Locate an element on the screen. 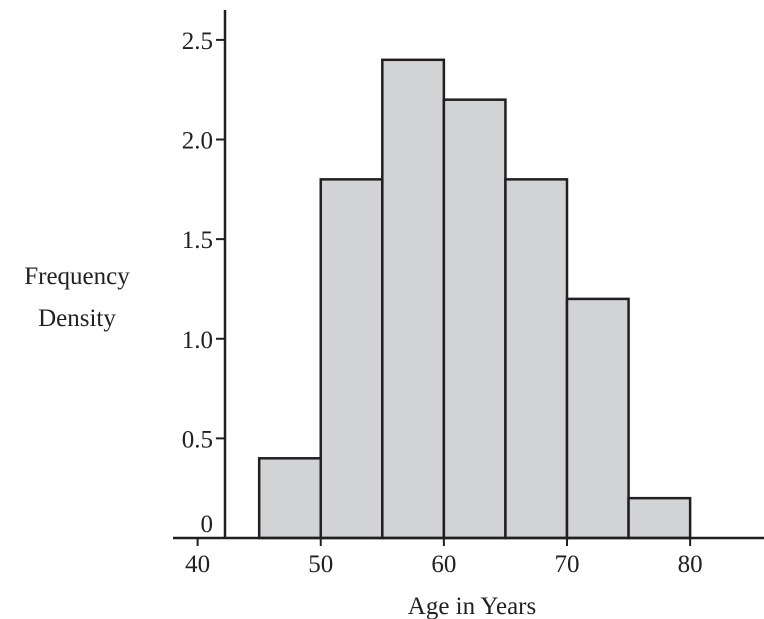 This screenshot has width=764, height=619. y-tick-label: 2.5 is located at coordinates (197, 41).